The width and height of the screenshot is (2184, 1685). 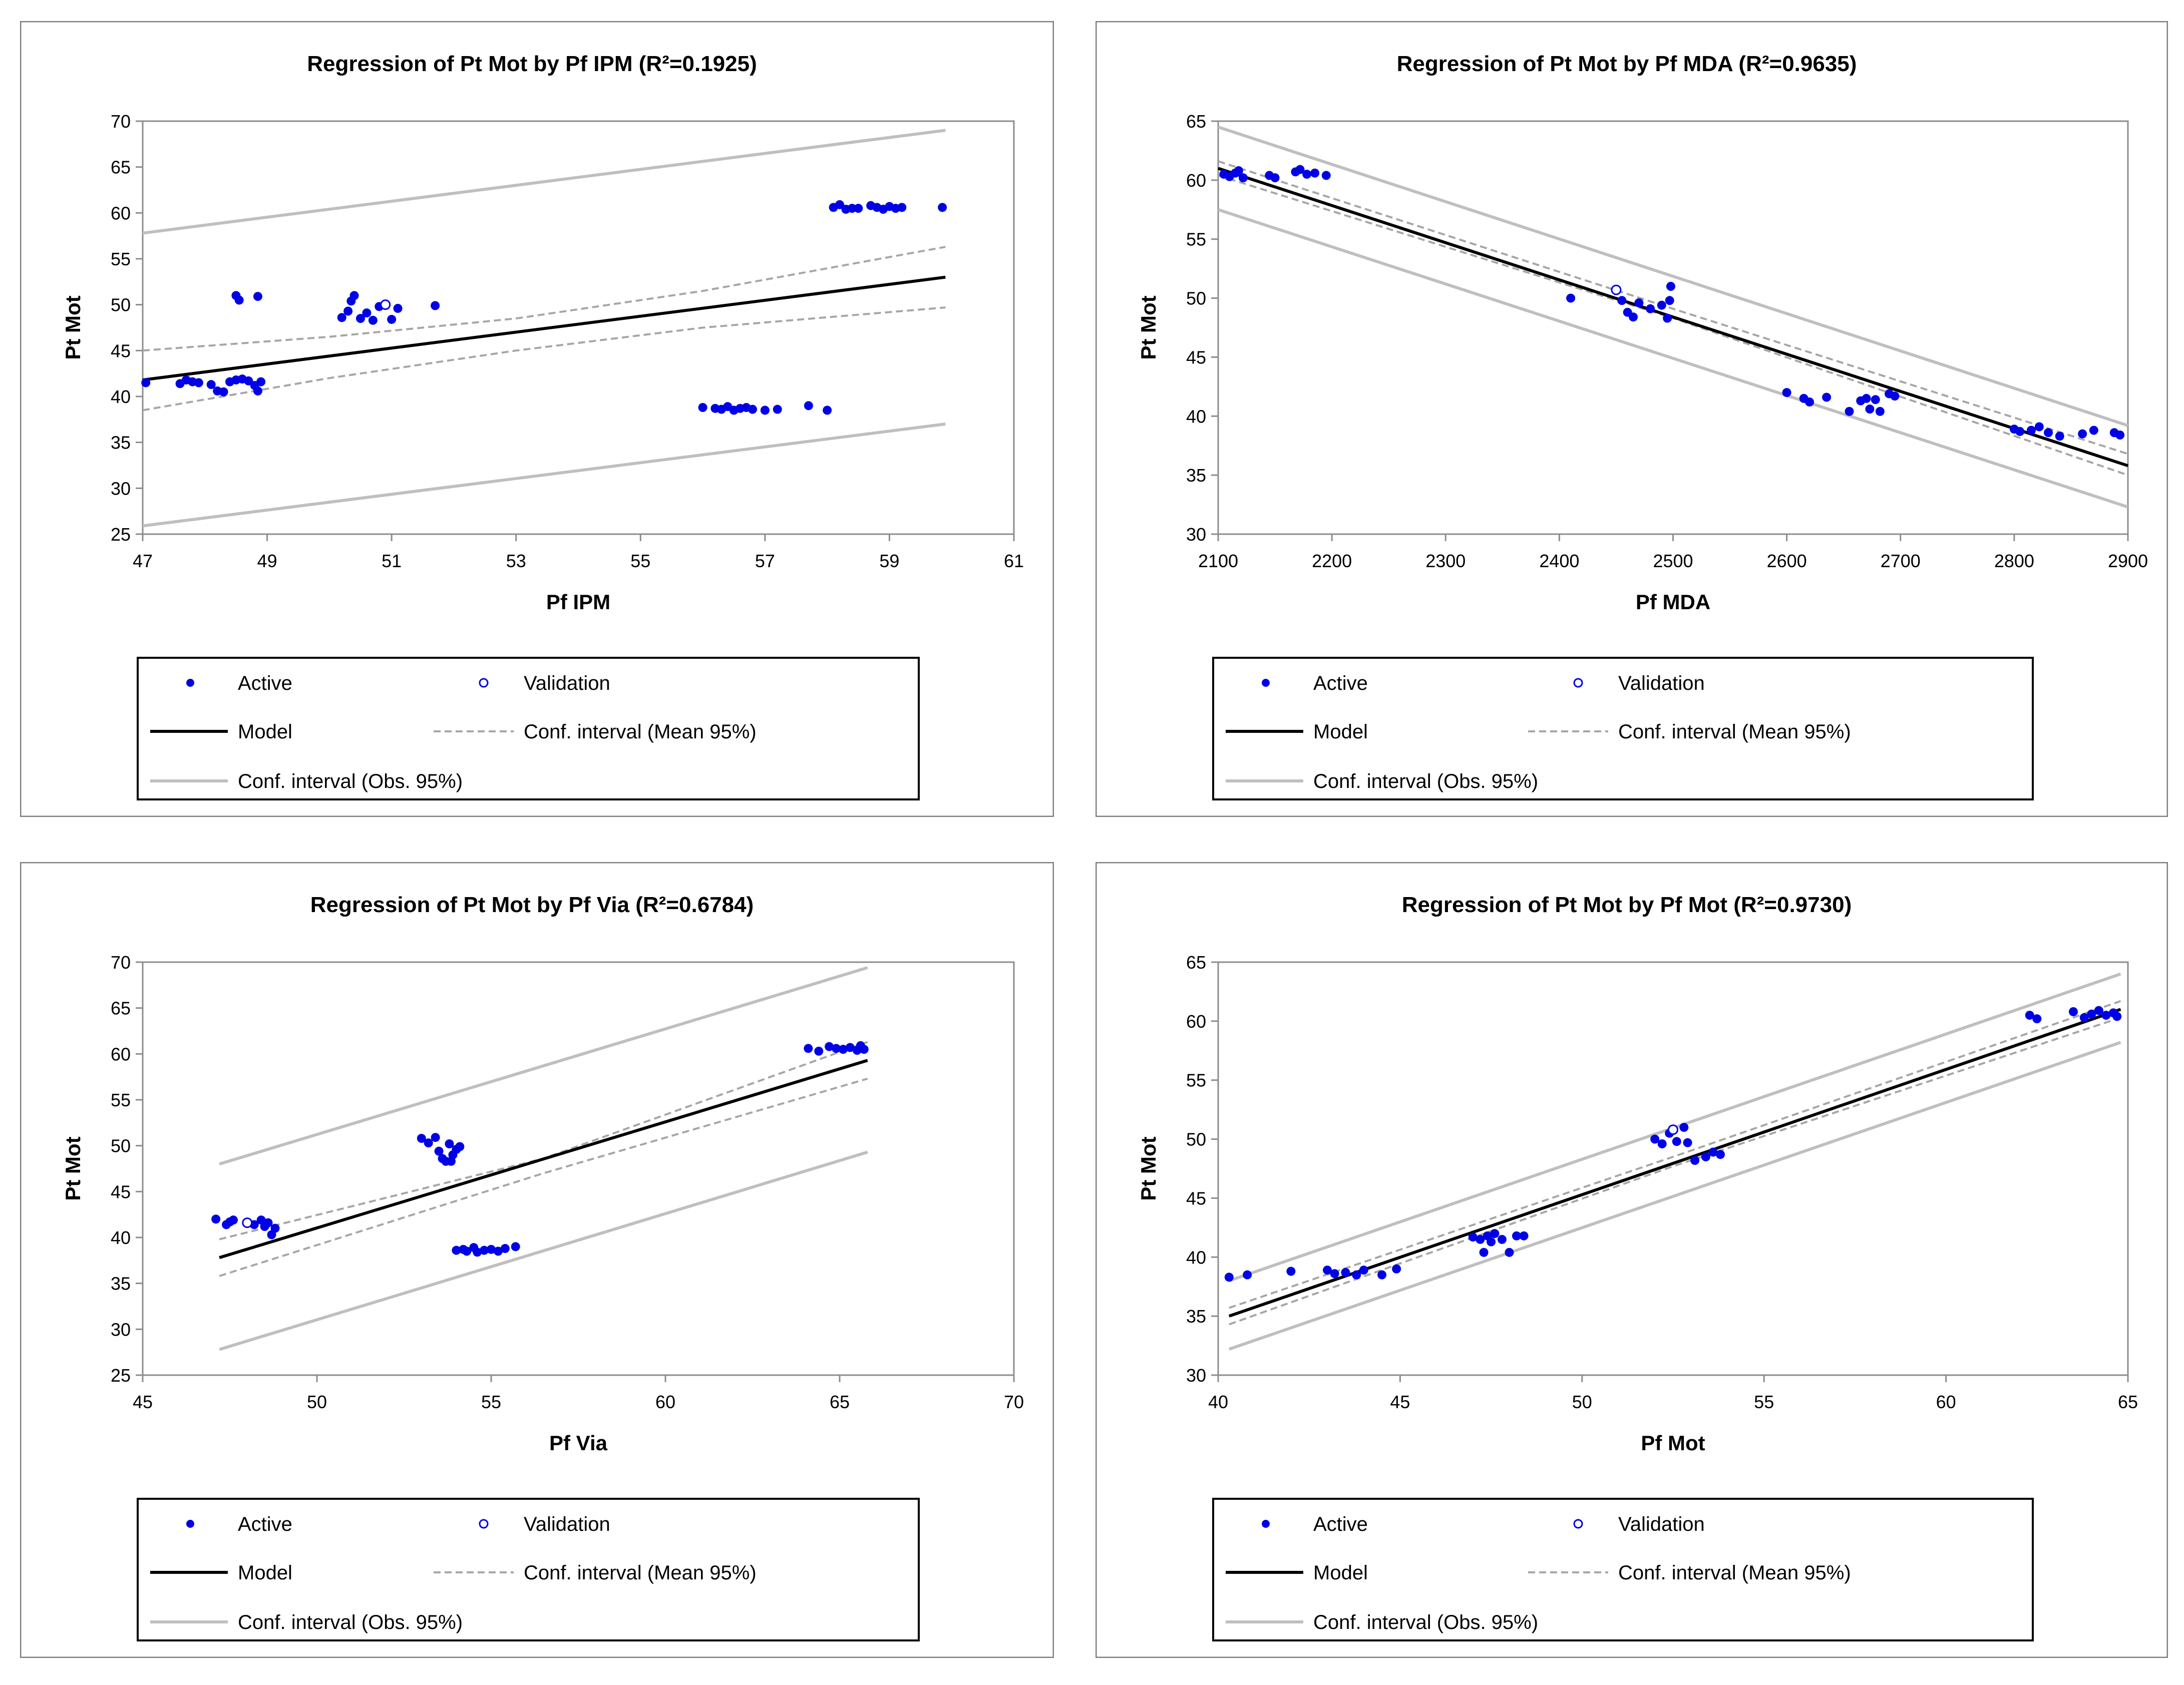 I want to click on y-tick-label: 35, so click(x=121, y=443).